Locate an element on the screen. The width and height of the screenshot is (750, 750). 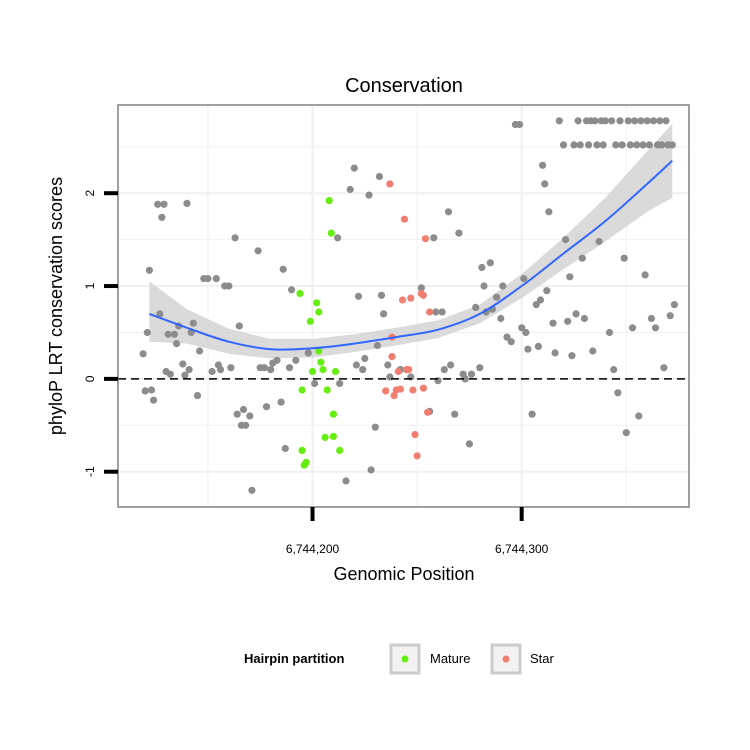
y-axis-title: phyloP LRT conservation scores is located at coordinates (56, 306).